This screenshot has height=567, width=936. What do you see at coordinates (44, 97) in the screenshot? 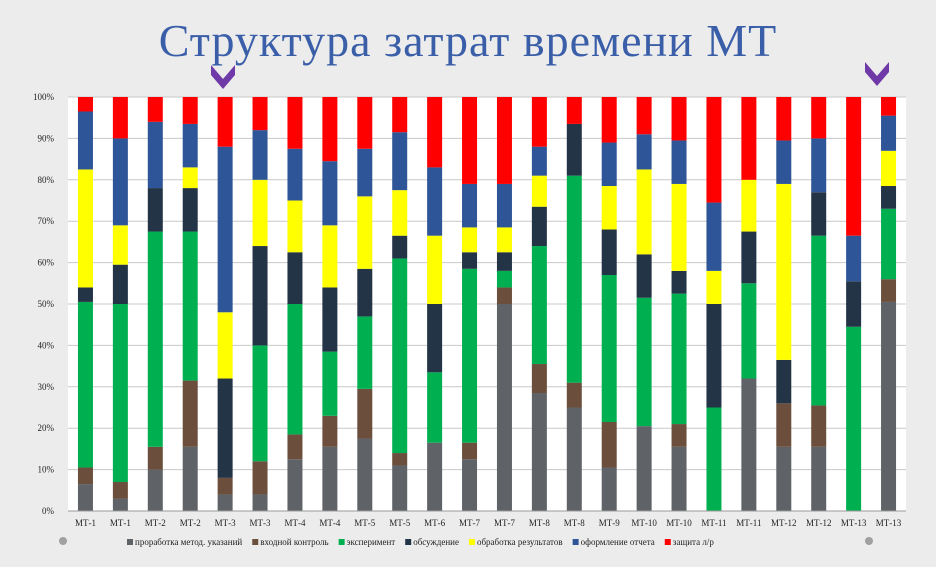
I see `y-tick-label: 100%` at bounding box center [44, 97].